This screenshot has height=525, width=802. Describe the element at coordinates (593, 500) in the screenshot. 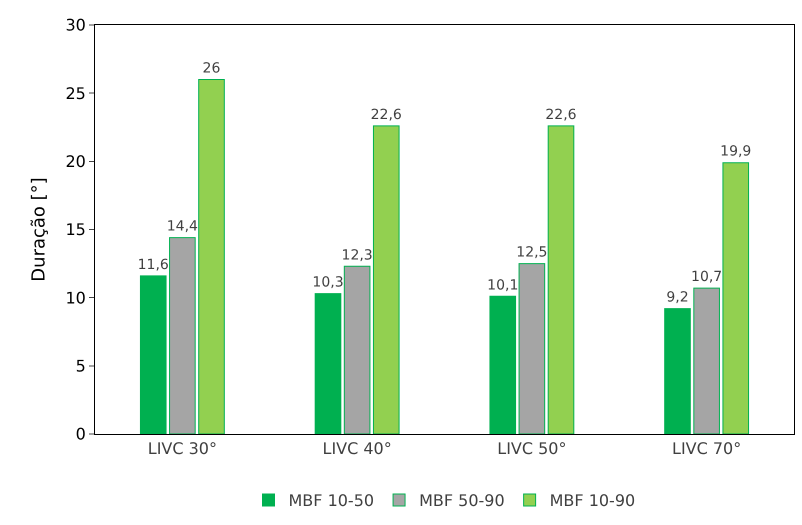

I see `legend-label: MBF 10-90` at that location.